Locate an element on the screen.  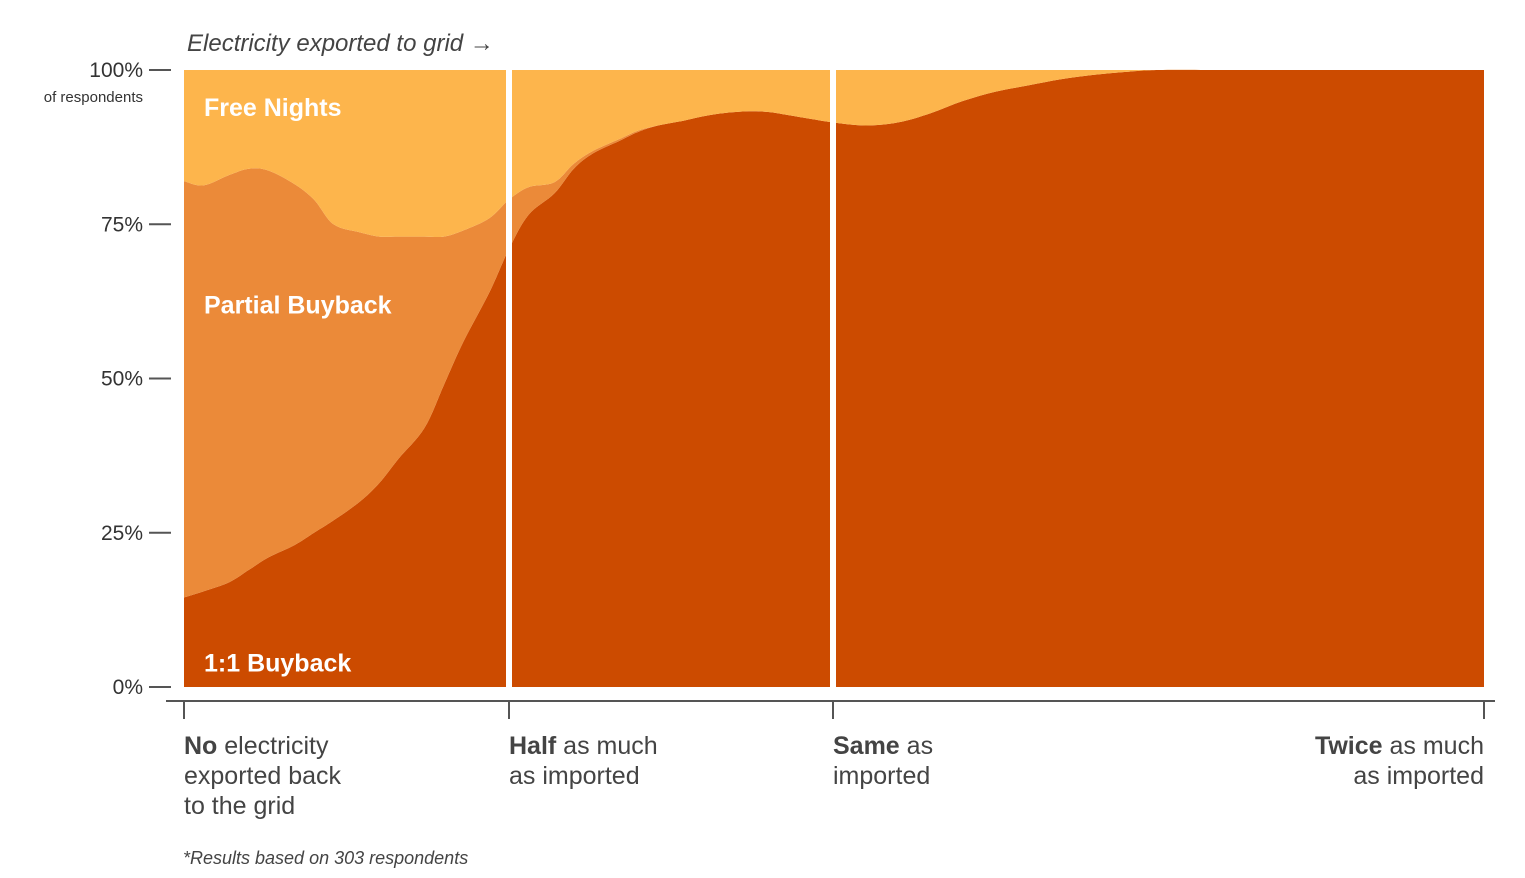
chart-title: Electricity exported to grid → is located at coordinates (340, 43).